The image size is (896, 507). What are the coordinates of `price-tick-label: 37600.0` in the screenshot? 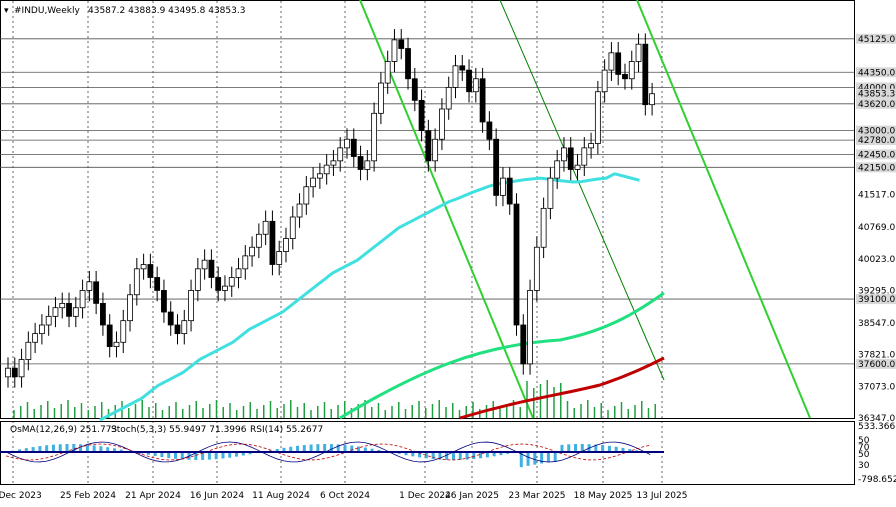 It's located at (876, 365).